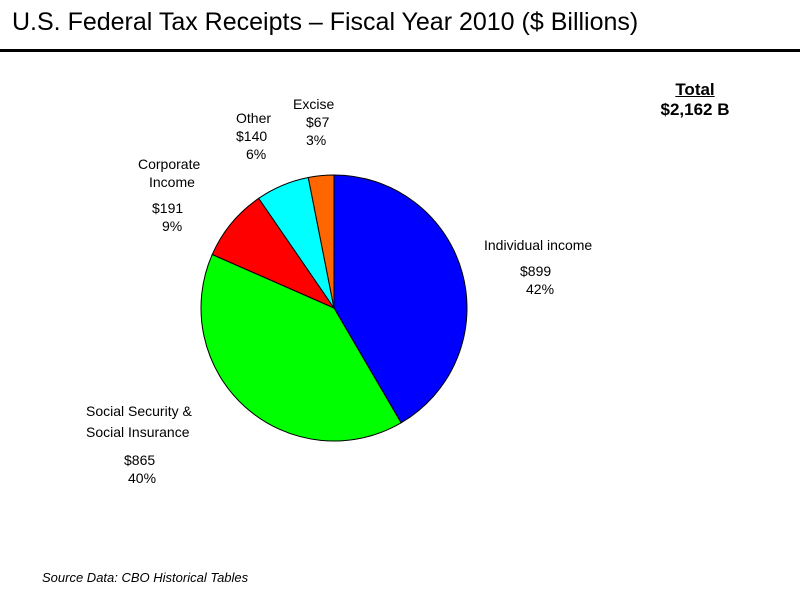  I want to click on total-label: Total, so click(695, 89).